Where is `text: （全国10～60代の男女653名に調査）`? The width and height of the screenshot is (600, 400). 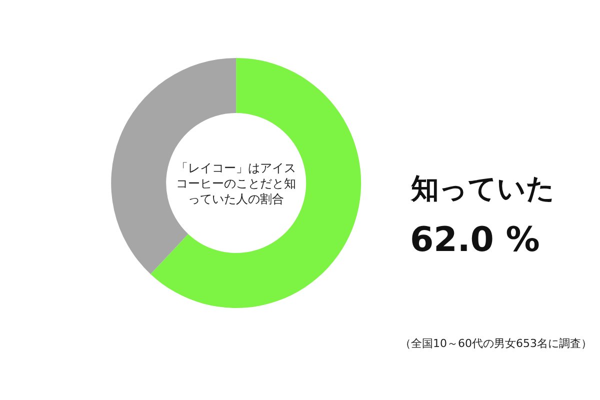
text: （全国10～60代の男女653名に調査） is located at coordinates (496, 343).